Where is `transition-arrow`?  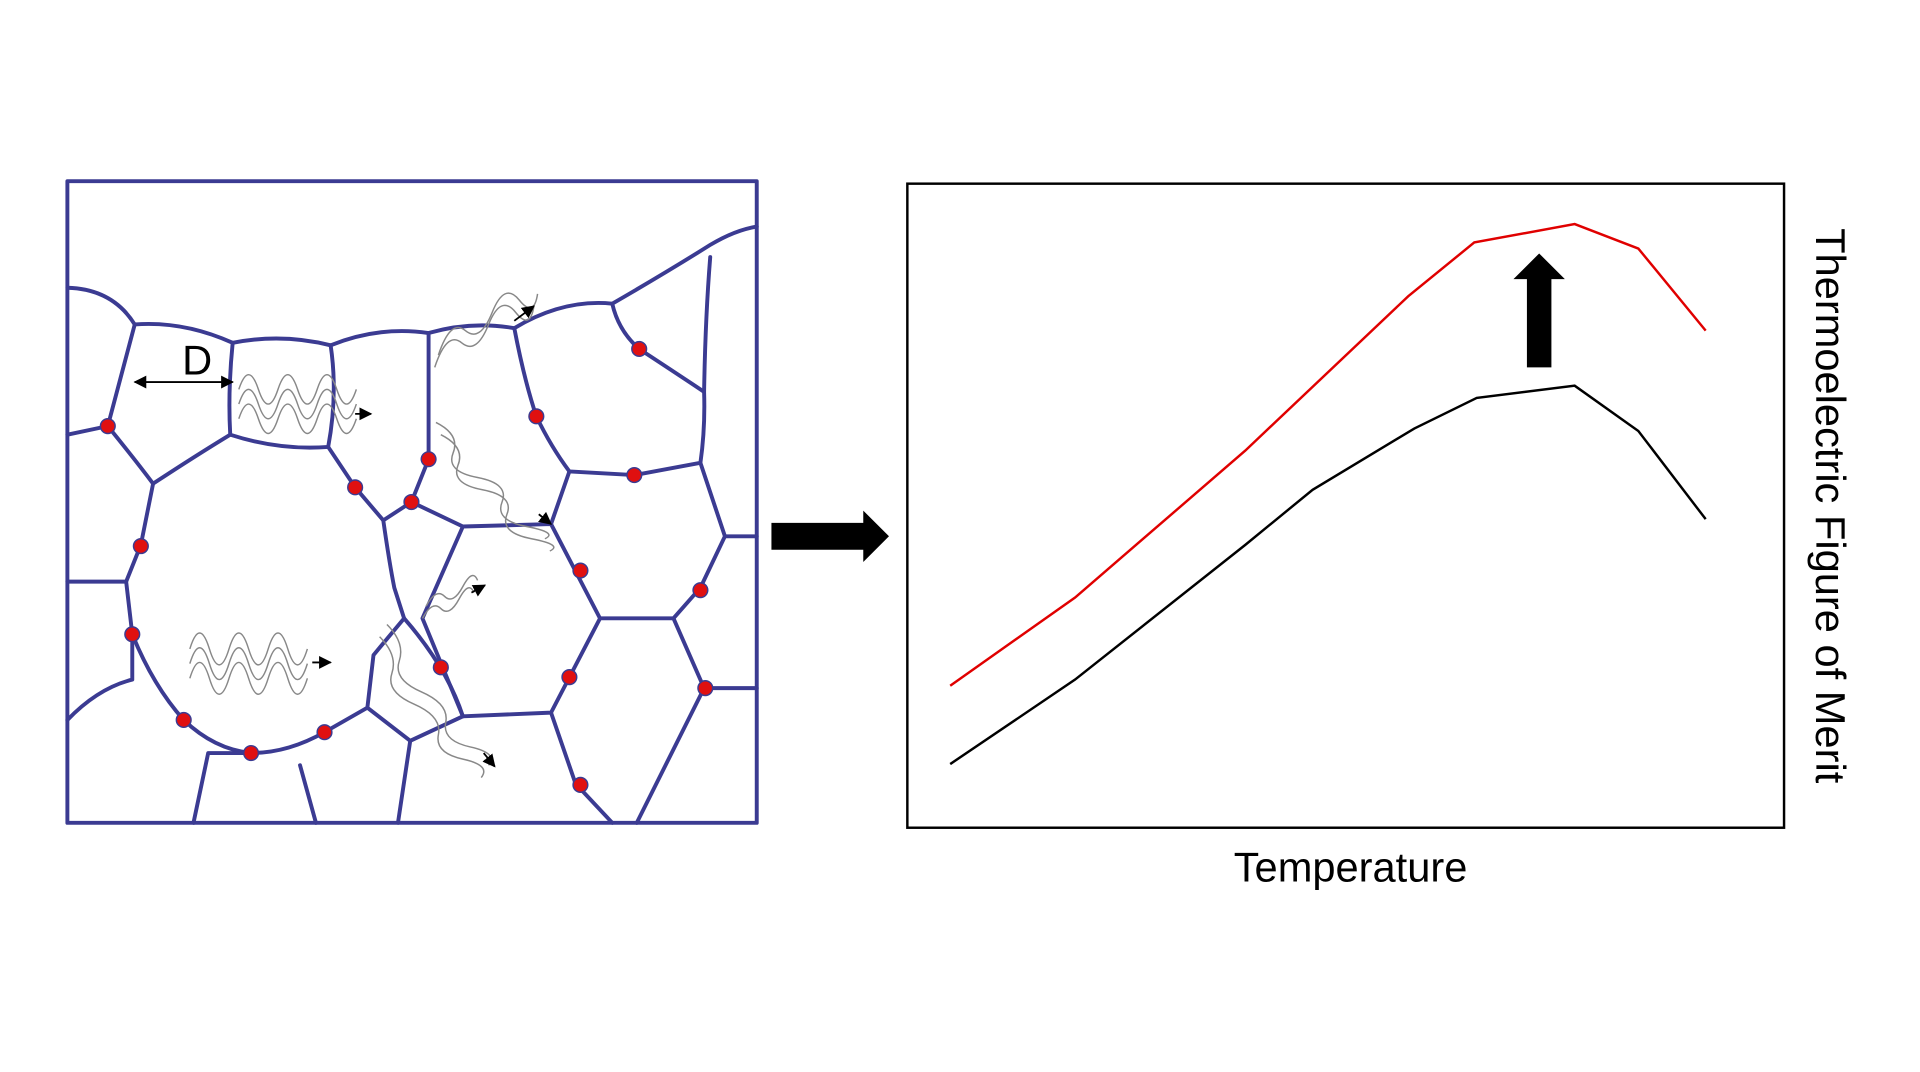 transition-arrow is located at coordinates (830, 536).